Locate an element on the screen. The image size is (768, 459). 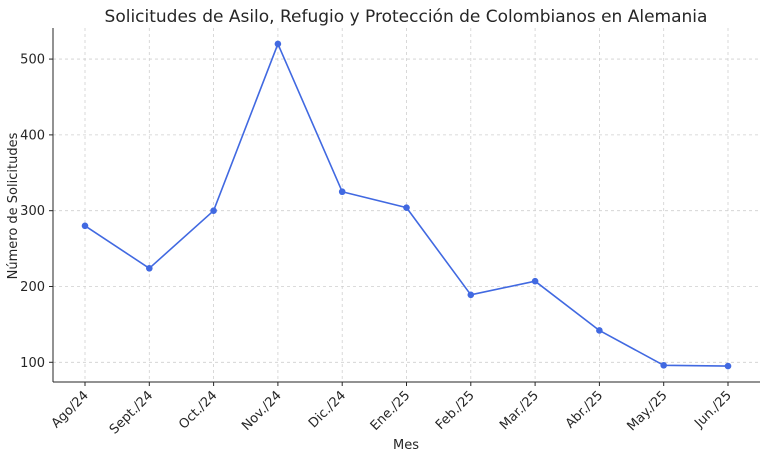
x-tick-label: Nov./24 is located at coordinates (262, 411).